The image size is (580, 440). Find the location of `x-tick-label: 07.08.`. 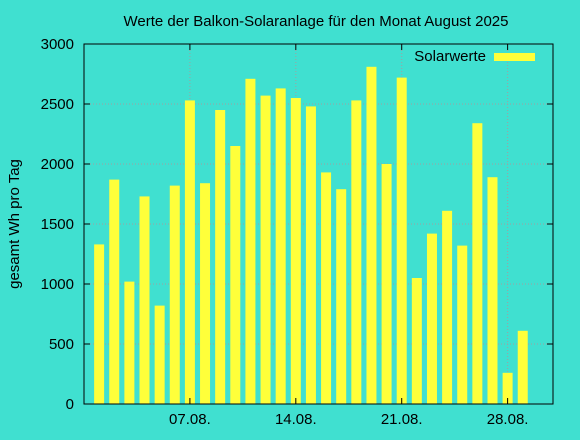

x-tick-label: 07.08. is located at coordinates (190, 419).